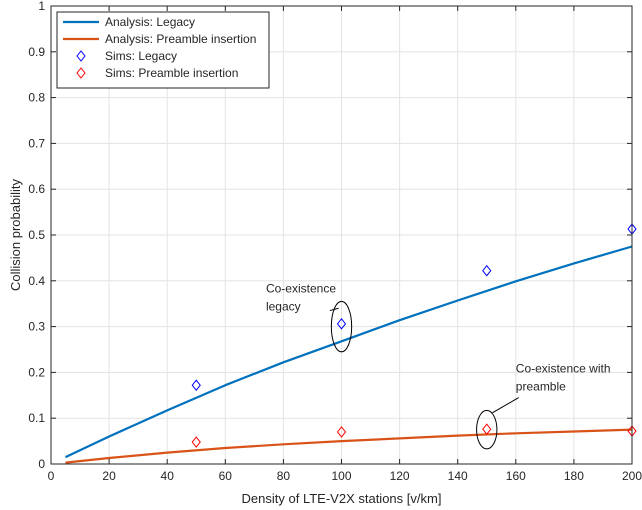  I want to click on y-tick-label: 0, so click(41, 464).